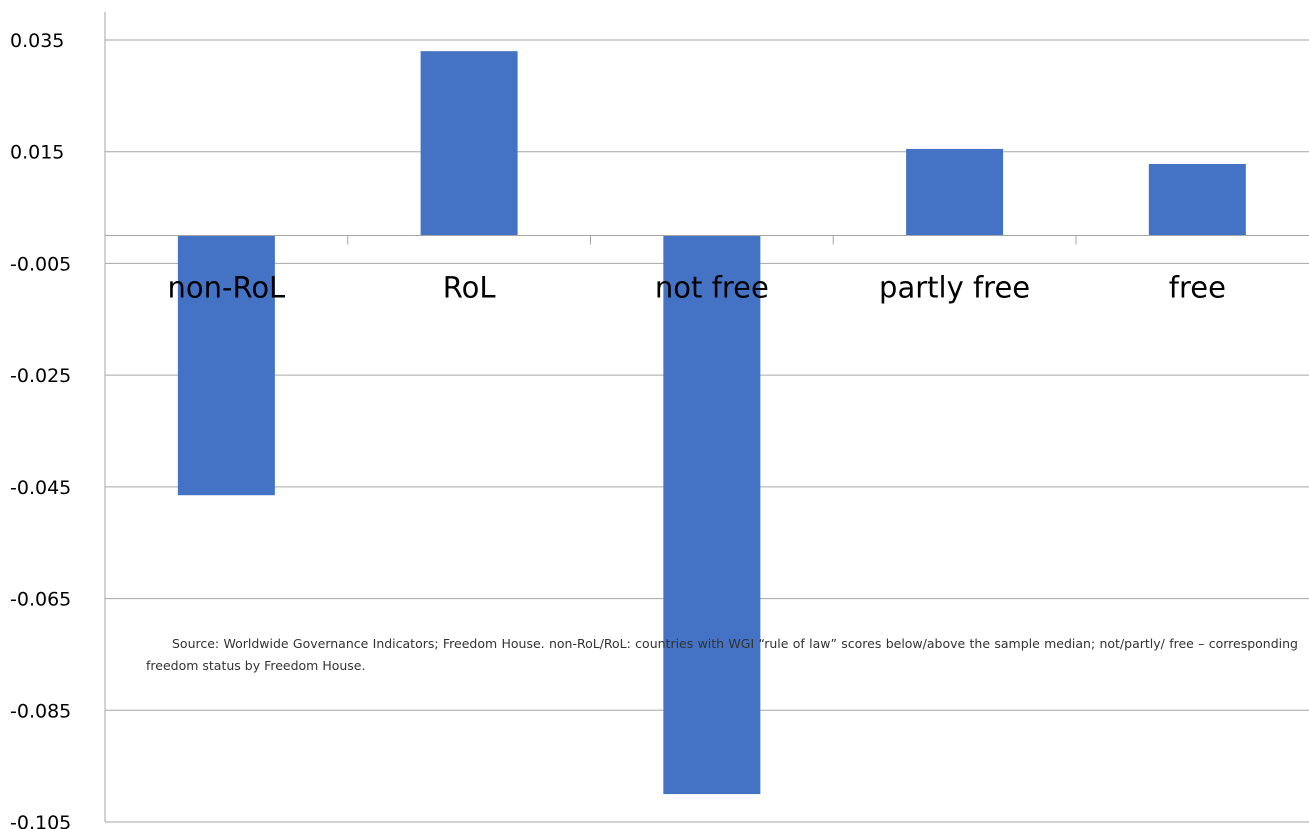 The height and width of the screenshot is (829, 1309). What do you see at coordinates (227, 288) in the screenshot?
I see `category-label: non-RoL` at bounding box center [227, 288].